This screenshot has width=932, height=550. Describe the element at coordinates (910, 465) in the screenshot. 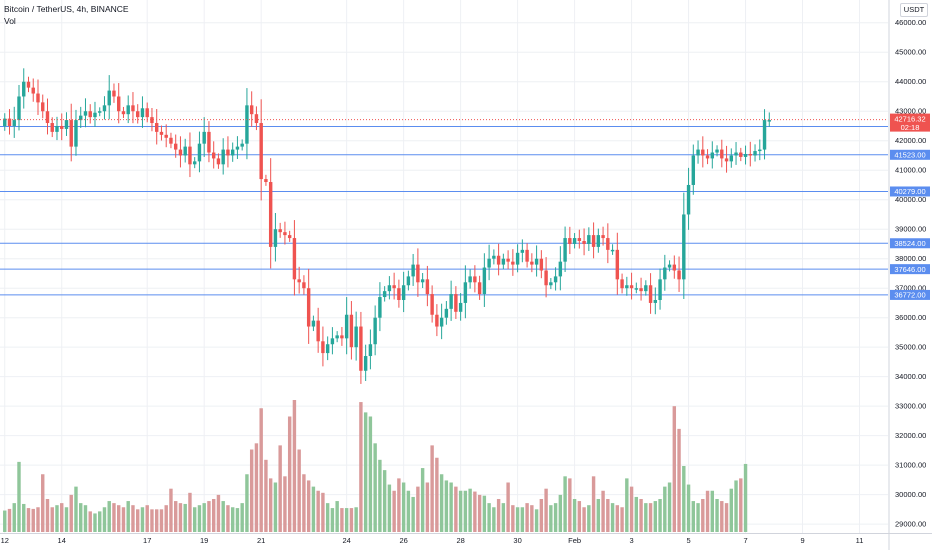

I see `y-tick-label: 31000.00` at that location.